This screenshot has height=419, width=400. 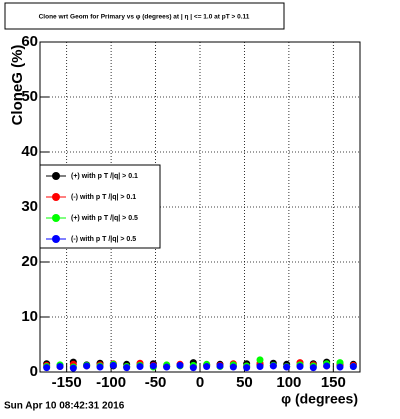 I want to click on legend-label: (+) with p T /|q| > 0.1, so click(x=104, y=176).